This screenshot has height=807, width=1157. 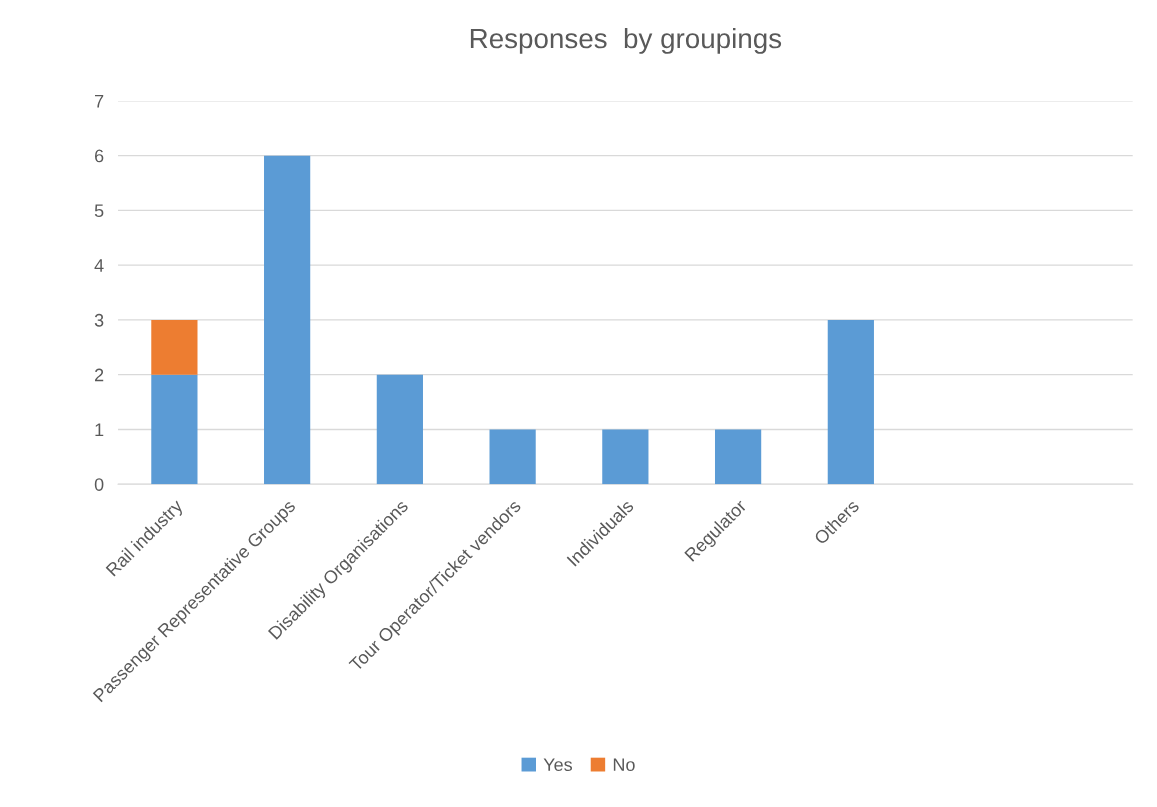 What do you see at coordinates (99, 156) in the screenshot?
I see `y-tick-label: 6` at bounding box center [99, 156].